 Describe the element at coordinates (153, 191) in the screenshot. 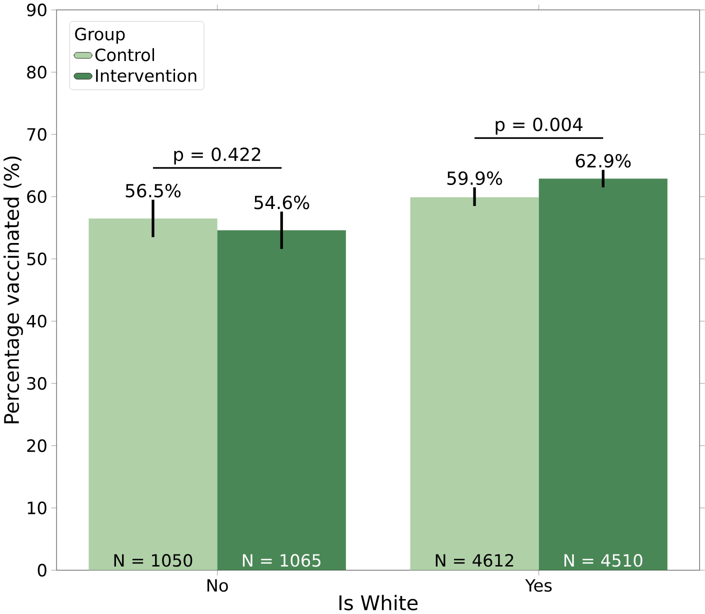

I see `data-label: 56.5%` at that location.